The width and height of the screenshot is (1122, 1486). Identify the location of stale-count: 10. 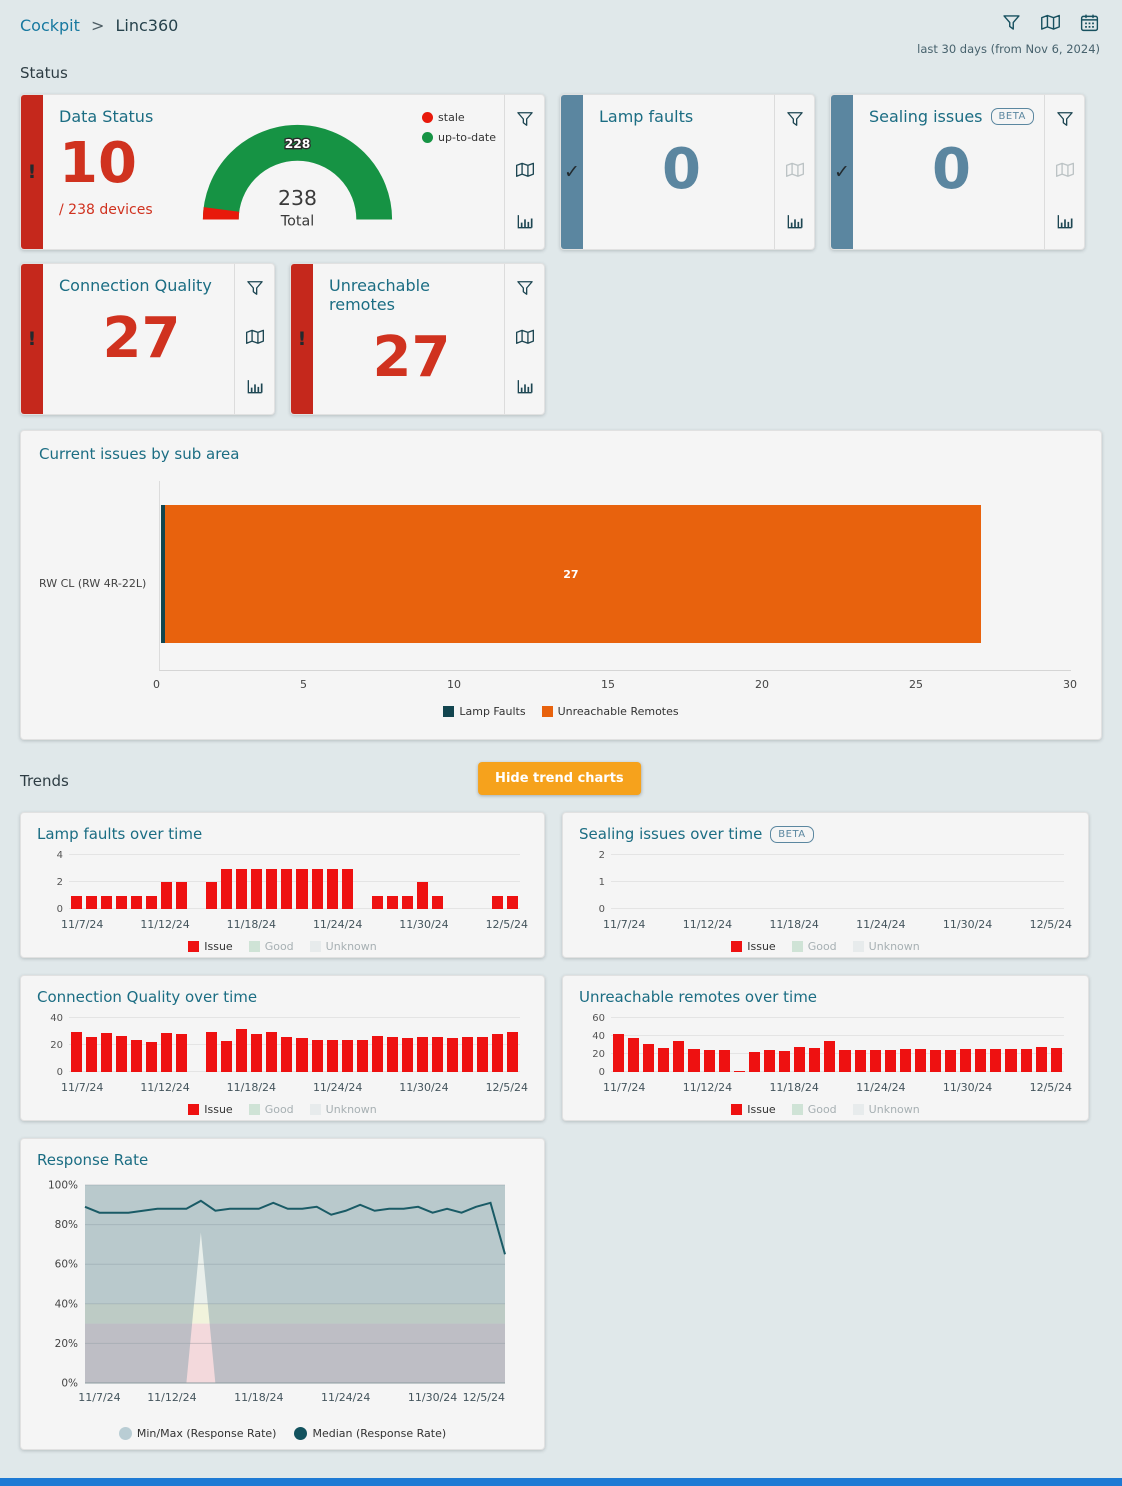
(98, 163).